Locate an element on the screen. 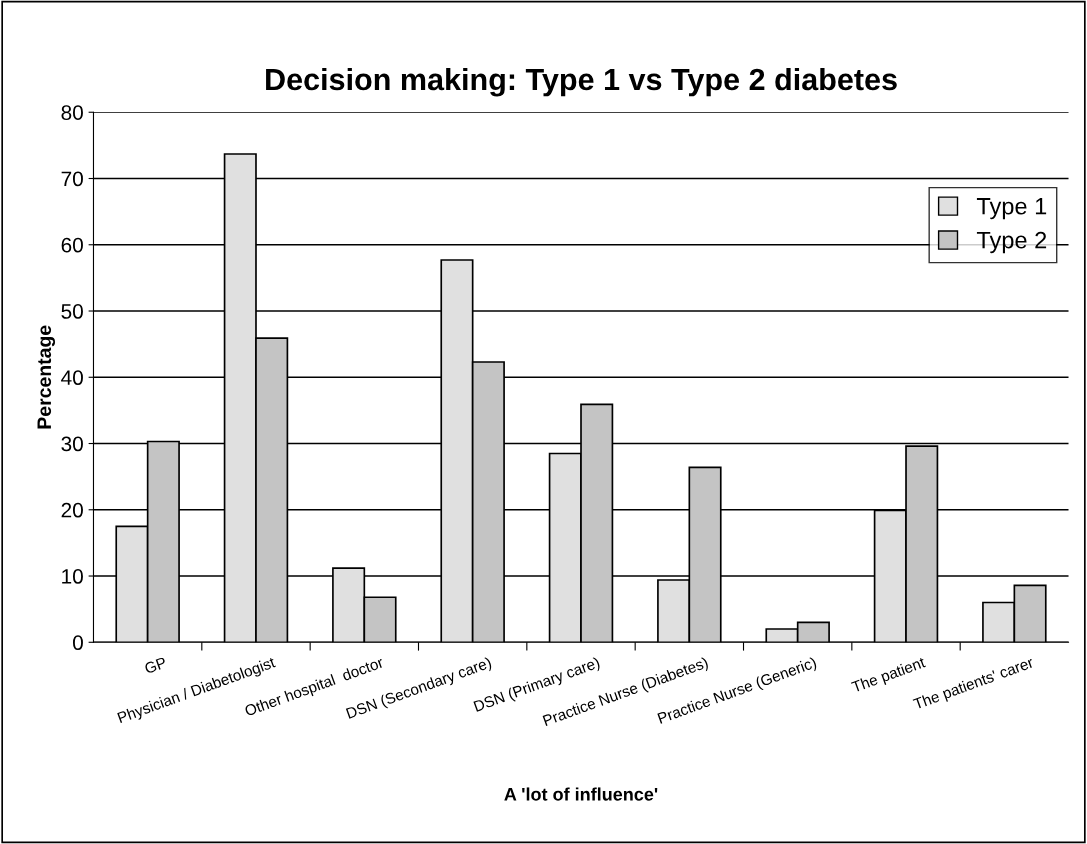 The image size is (1087, 844). y-tick-label: 40 is located at coordinates (72, 378).